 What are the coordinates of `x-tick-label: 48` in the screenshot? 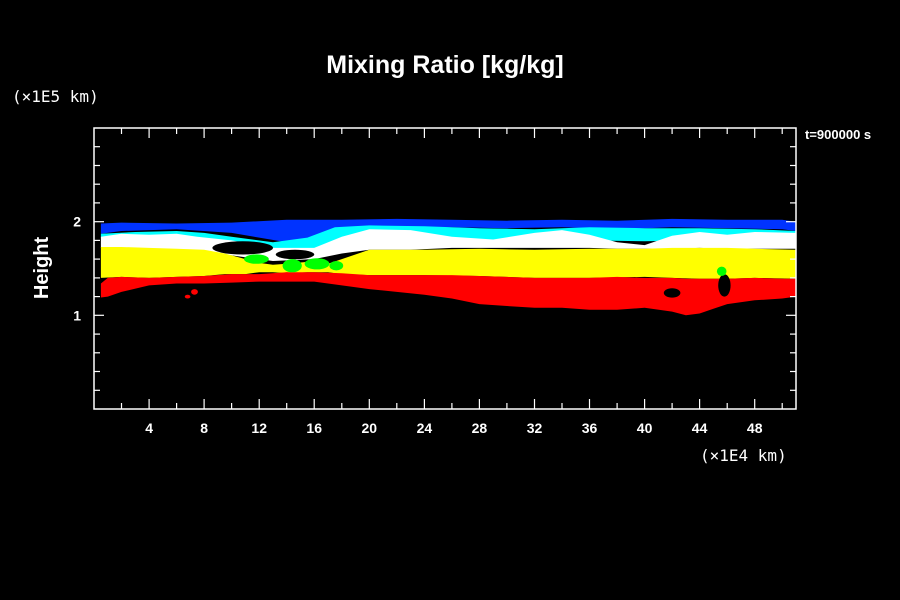 It's located at (755, 428).